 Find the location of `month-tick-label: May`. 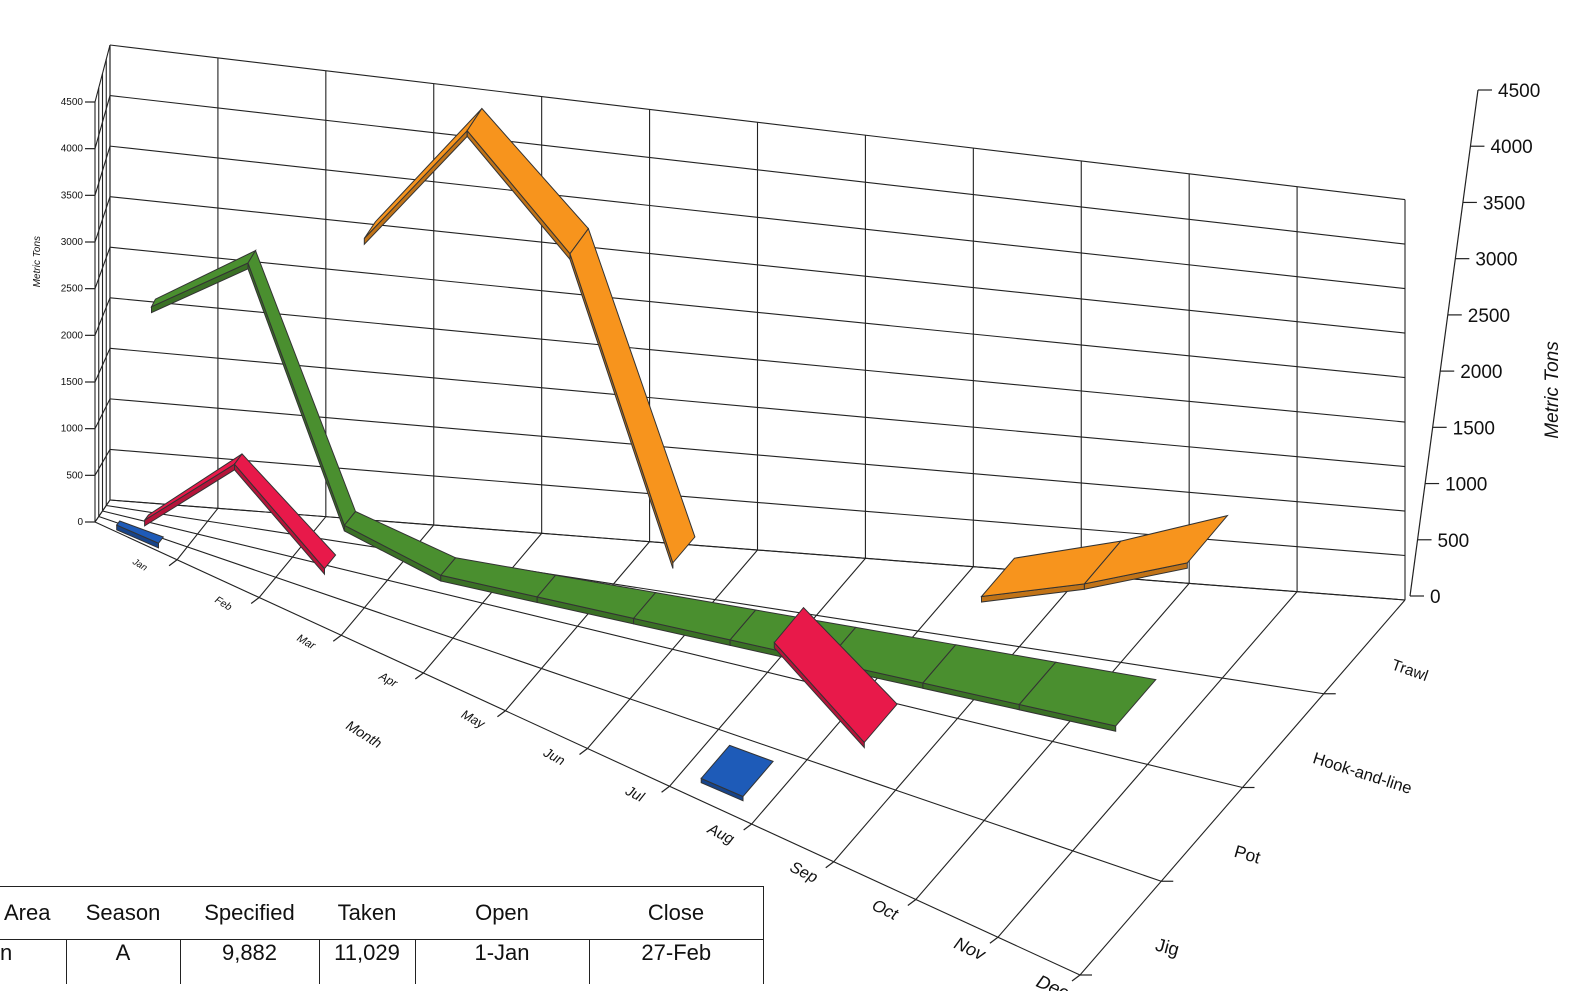

month-tick-label: May is located at coordinates (474, 719).